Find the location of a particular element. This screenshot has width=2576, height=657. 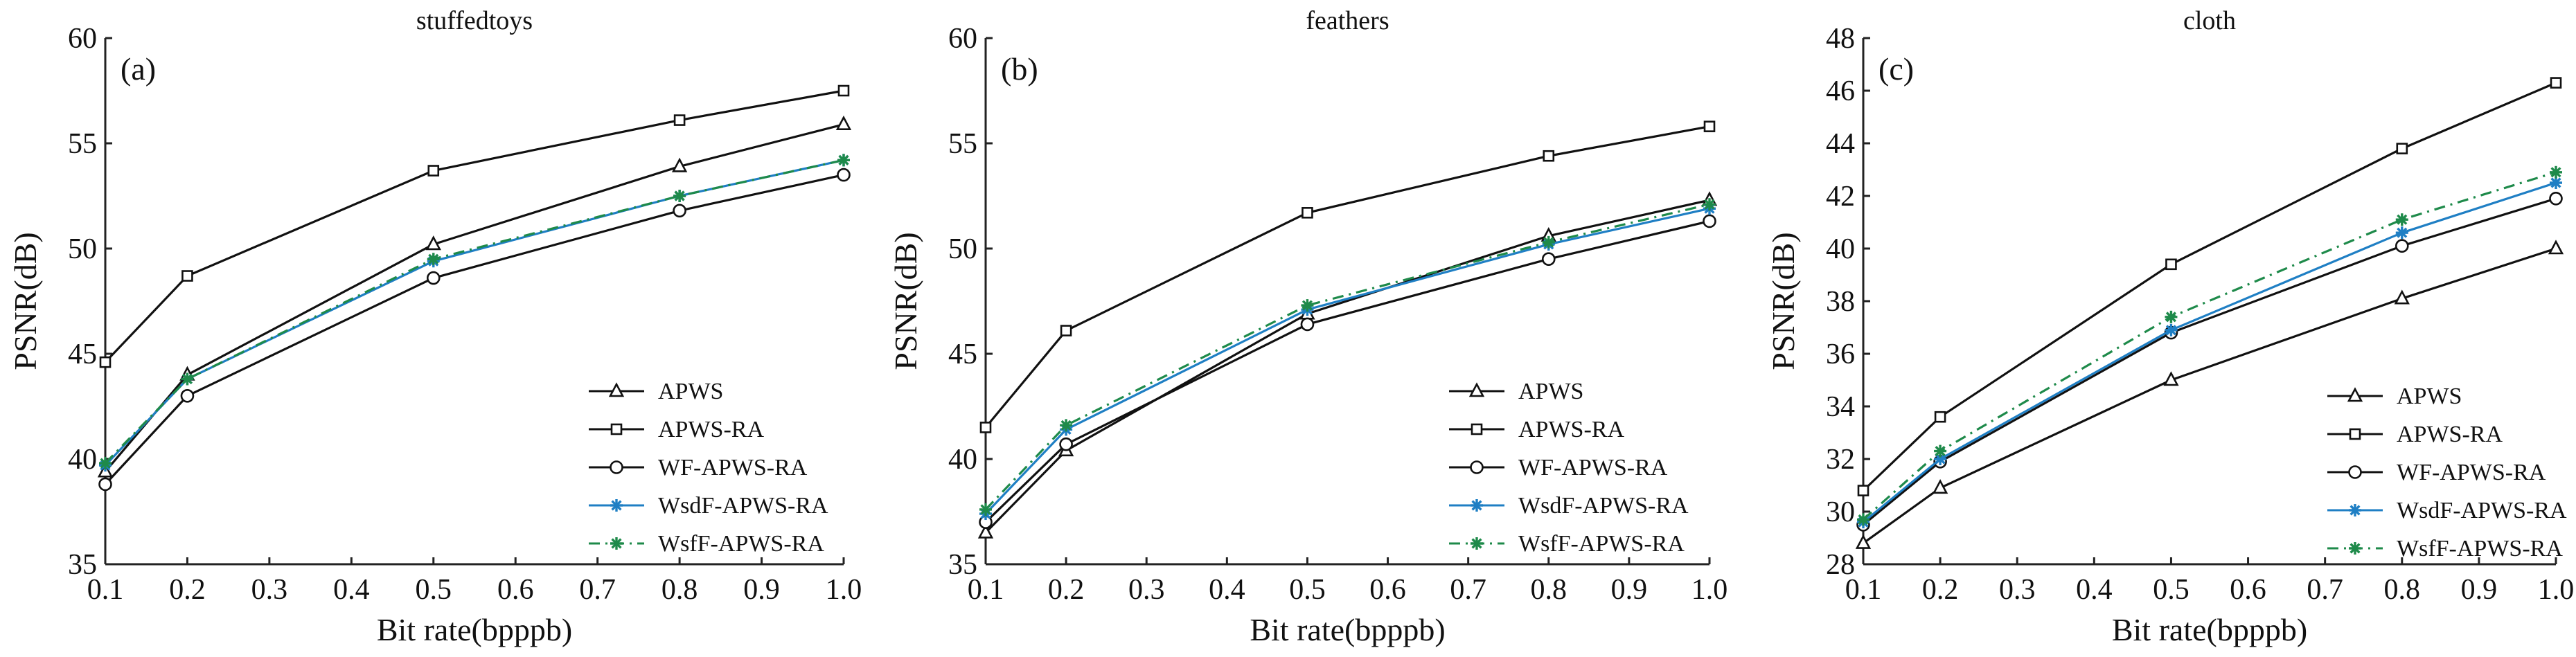

x-tick-label: 0.9 is located at coordinates (2479, 590).